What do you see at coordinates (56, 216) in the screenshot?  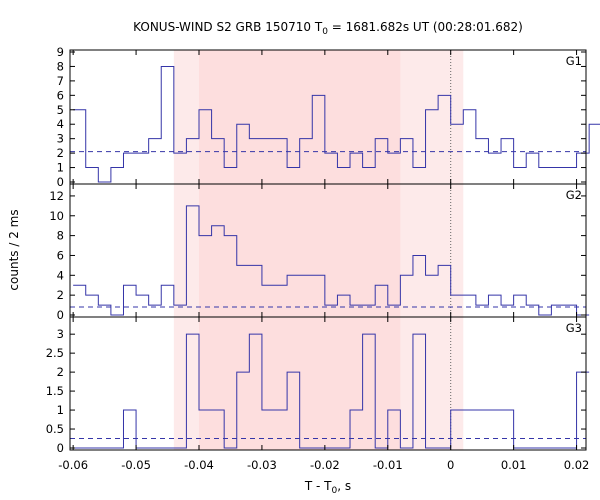 I see `y-tick-label: 10` at bounding box center [56, 216].